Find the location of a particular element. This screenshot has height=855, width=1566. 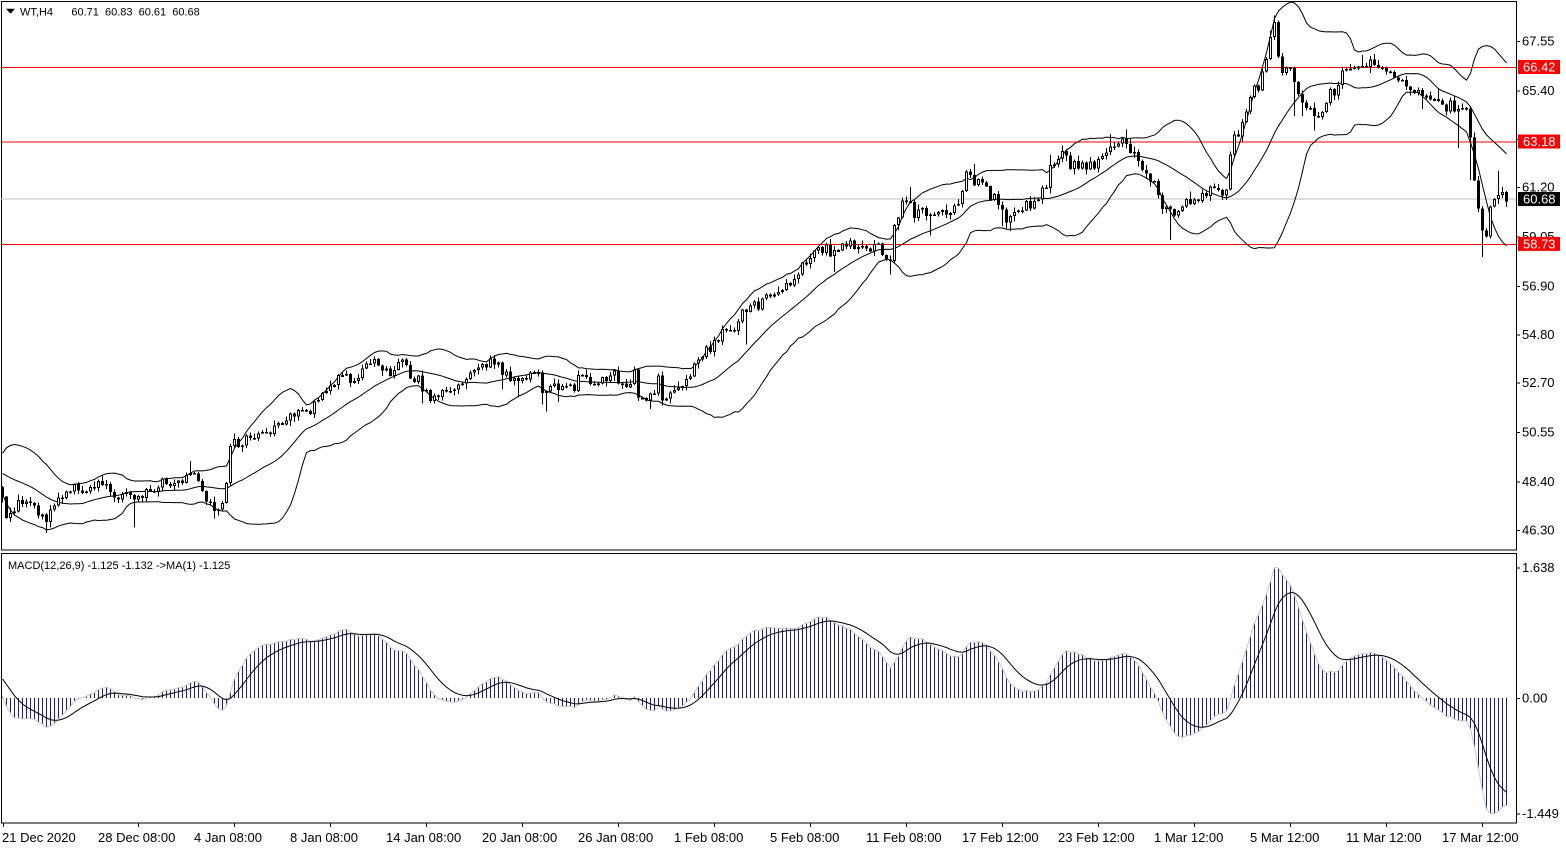

svg-text: 17 Feb 12:00 is located at coordinates (1000, 837).